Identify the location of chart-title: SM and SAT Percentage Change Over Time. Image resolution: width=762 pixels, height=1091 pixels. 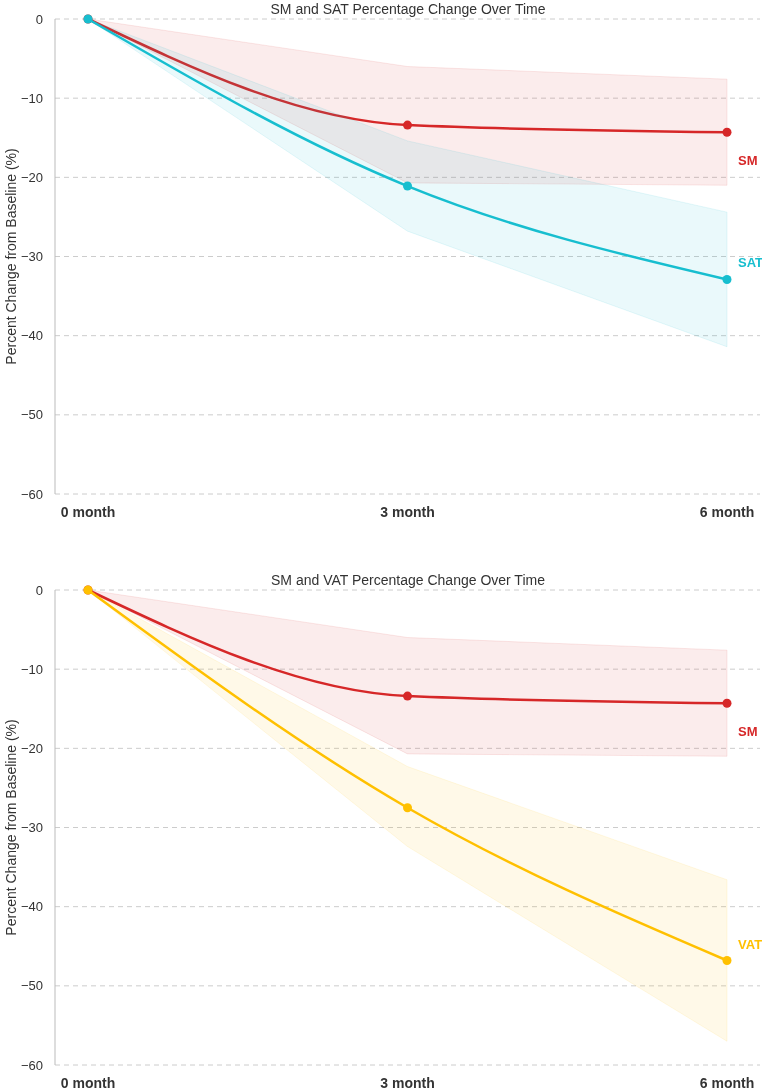
(408, 9).